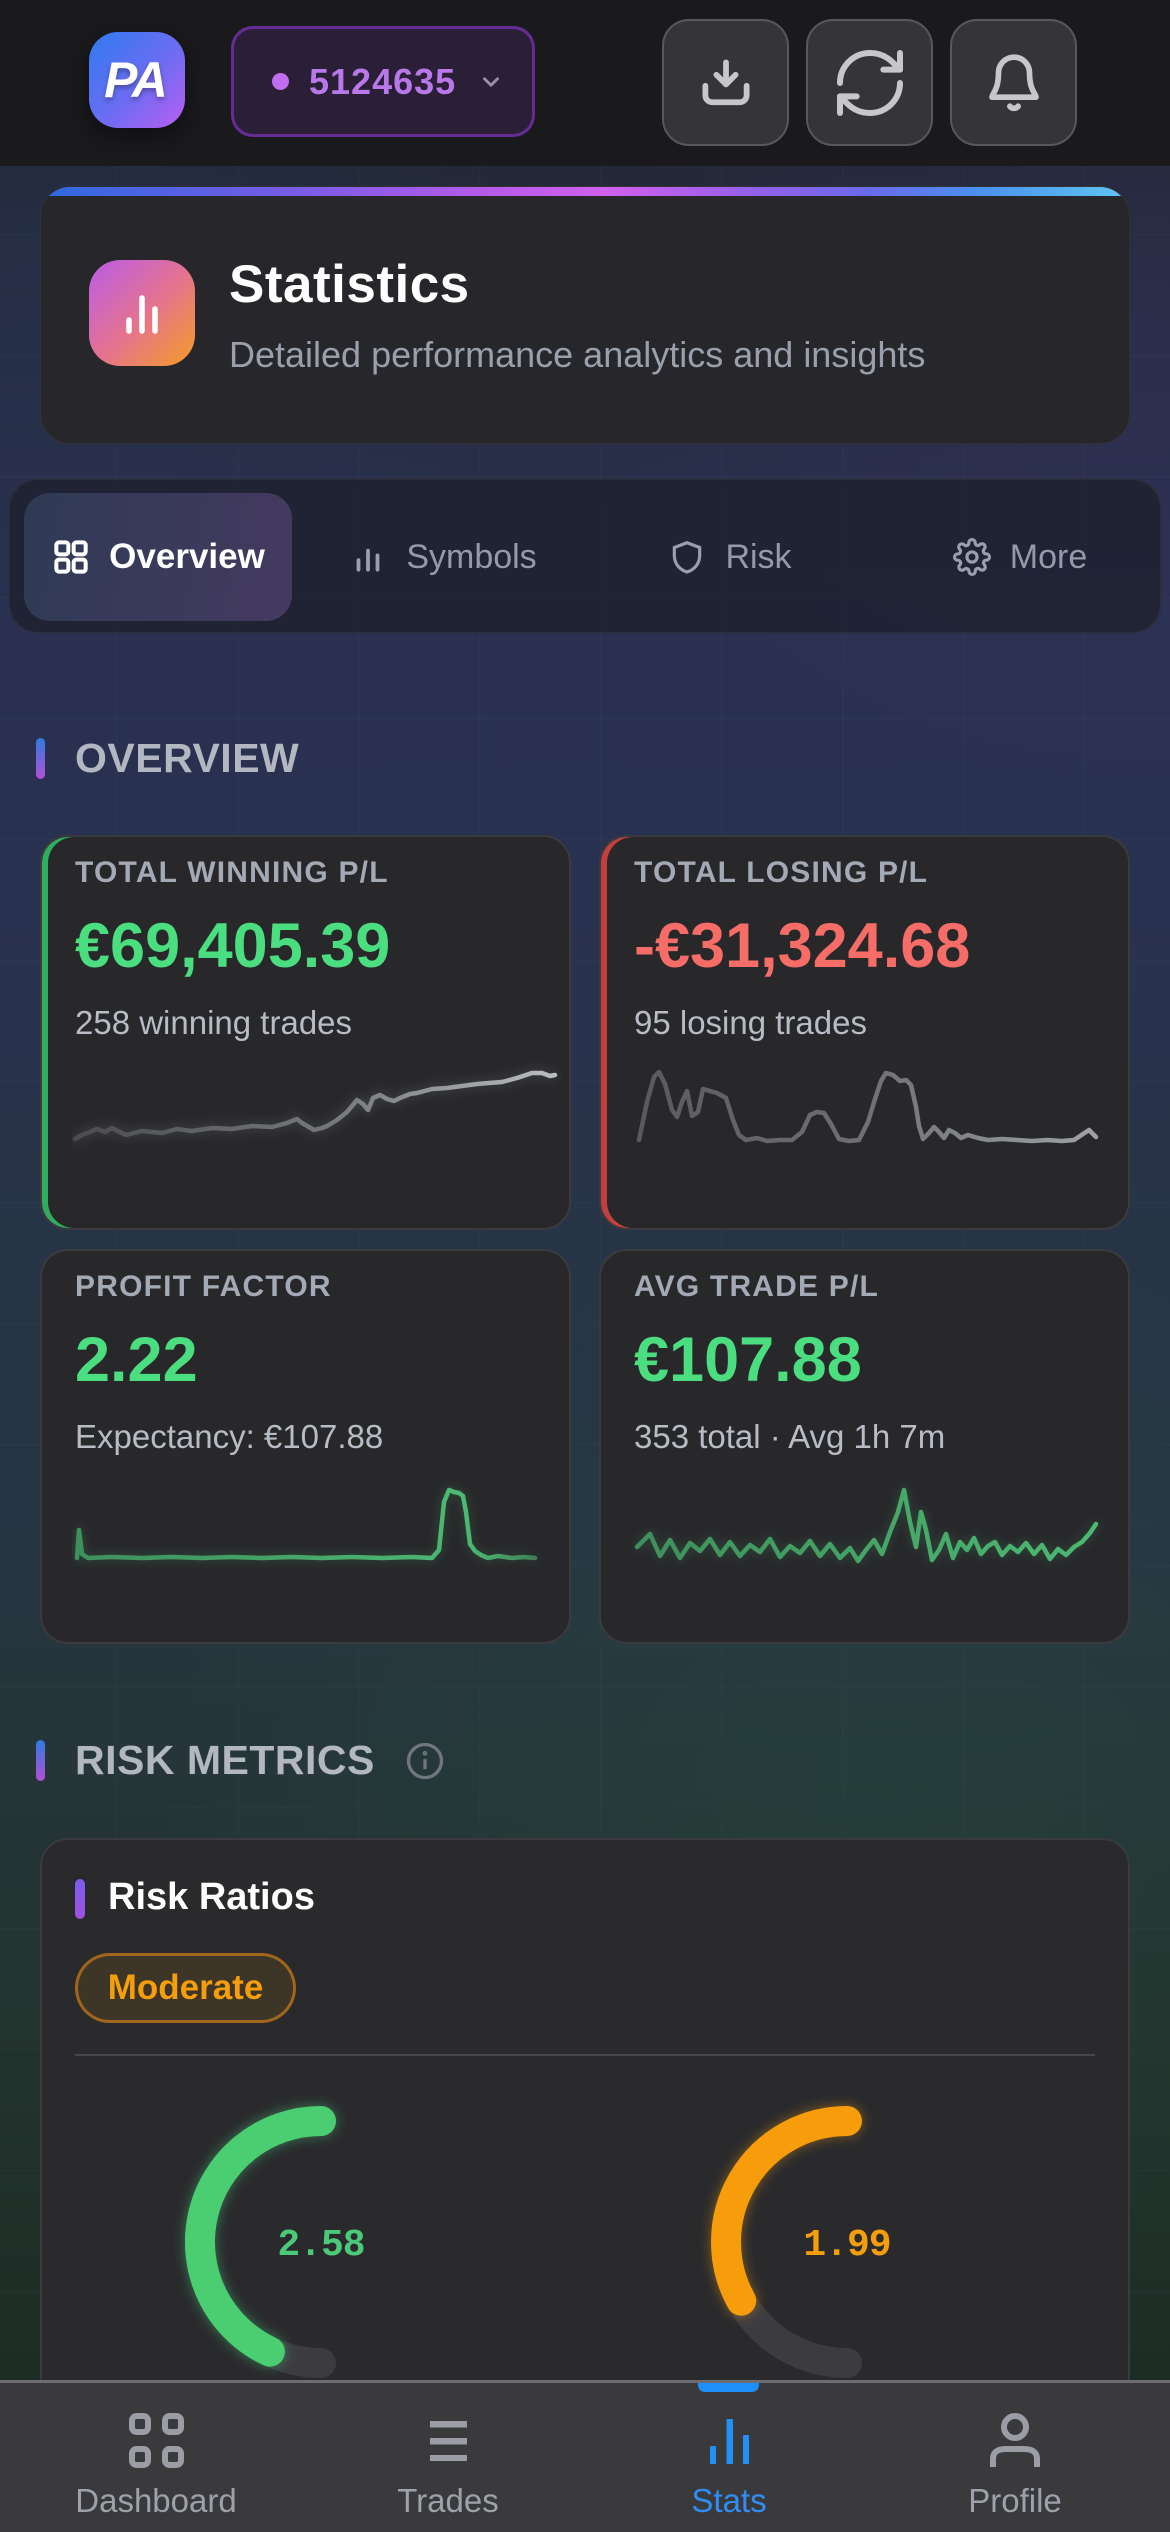  I want to click on svg-text: 2.58, so click(320, 2245).